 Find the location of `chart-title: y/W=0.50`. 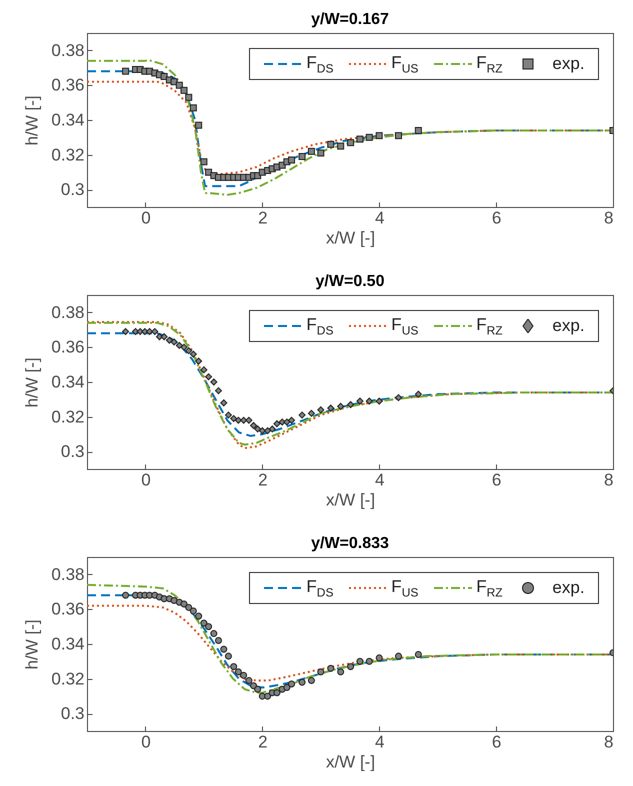

chart-title: y/W=0.50 is located at coordinates (350, 281).